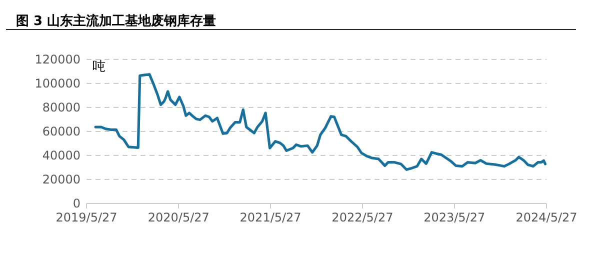  What do you see at coordinates (547, 217) in the screenshot?
I see `x-tick-label: 2024/5/27` at bounding box center [547, 217].